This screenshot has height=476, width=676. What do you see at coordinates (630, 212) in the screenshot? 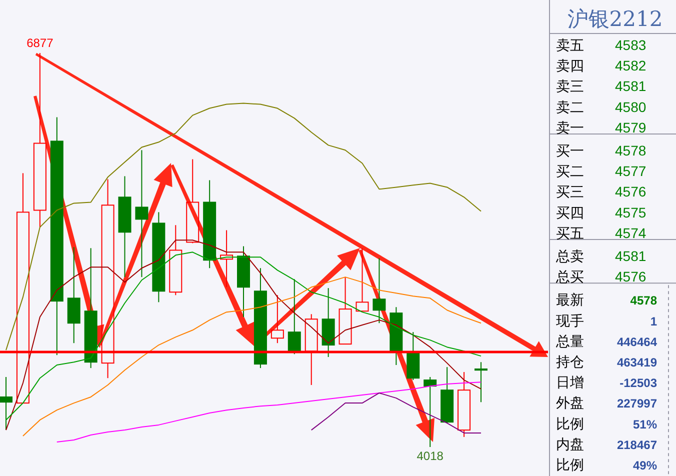
I see `data-label: 4575` at bounding box center [630, 212].